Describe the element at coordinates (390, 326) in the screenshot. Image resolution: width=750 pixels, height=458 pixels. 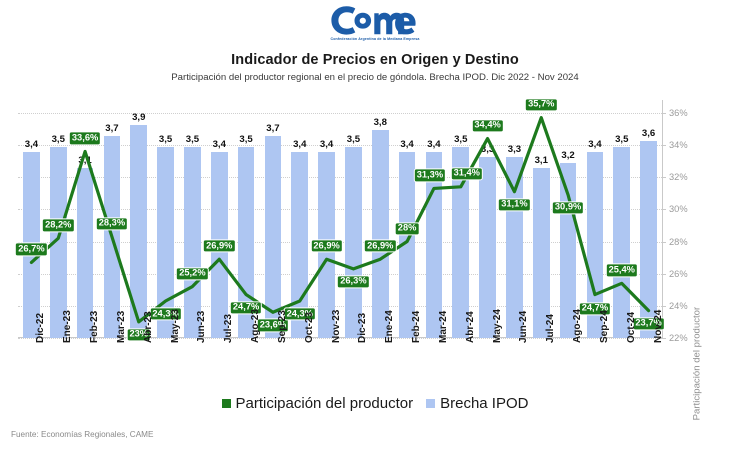
I see `x-axis-label-Ene-24: Ene-24` at that location.